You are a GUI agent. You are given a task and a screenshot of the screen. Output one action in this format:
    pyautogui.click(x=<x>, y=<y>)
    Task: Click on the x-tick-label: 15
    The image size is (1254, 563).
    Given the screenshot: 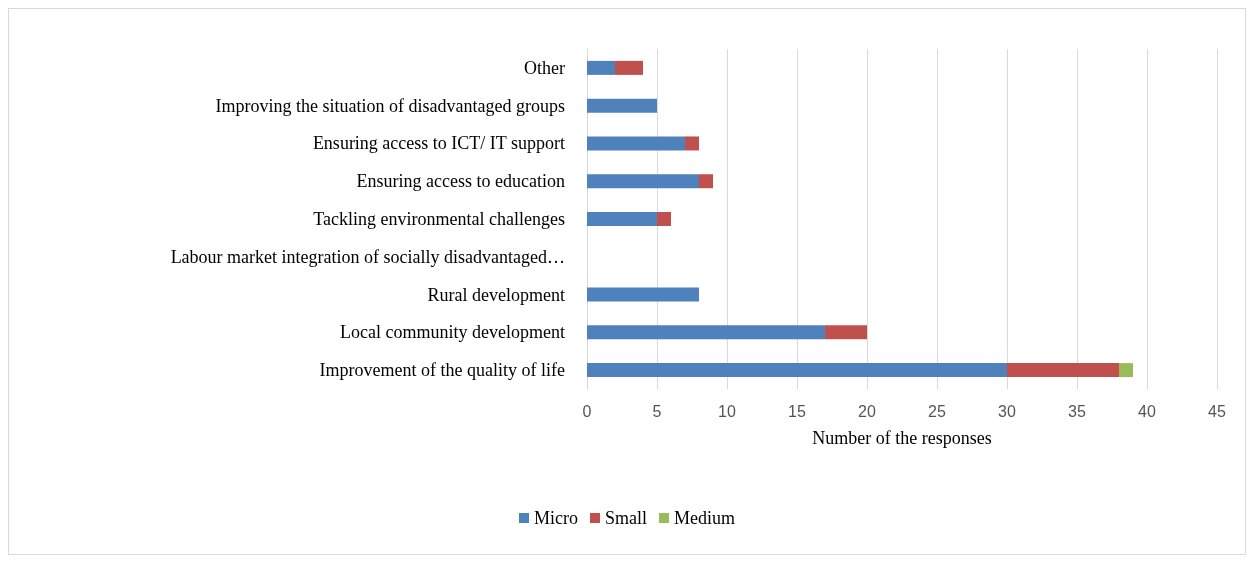 What is the action you would take?
    pyautogui.click(x=797, y=411)
    